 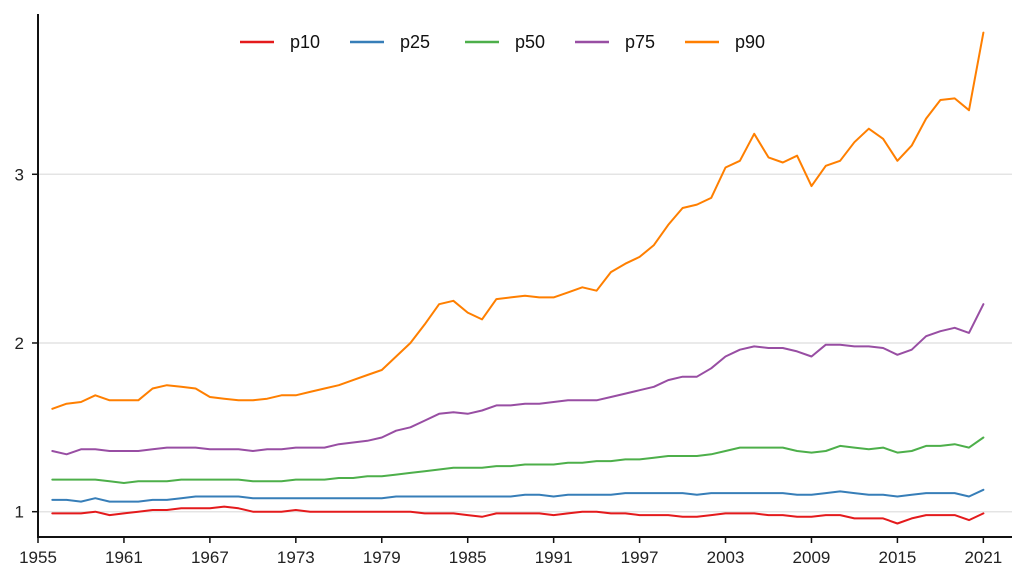 What do you see at coordinates (296, 557) in the screenshot?
I see `x-tick-label: 1973` at bounding box center [296, 557].